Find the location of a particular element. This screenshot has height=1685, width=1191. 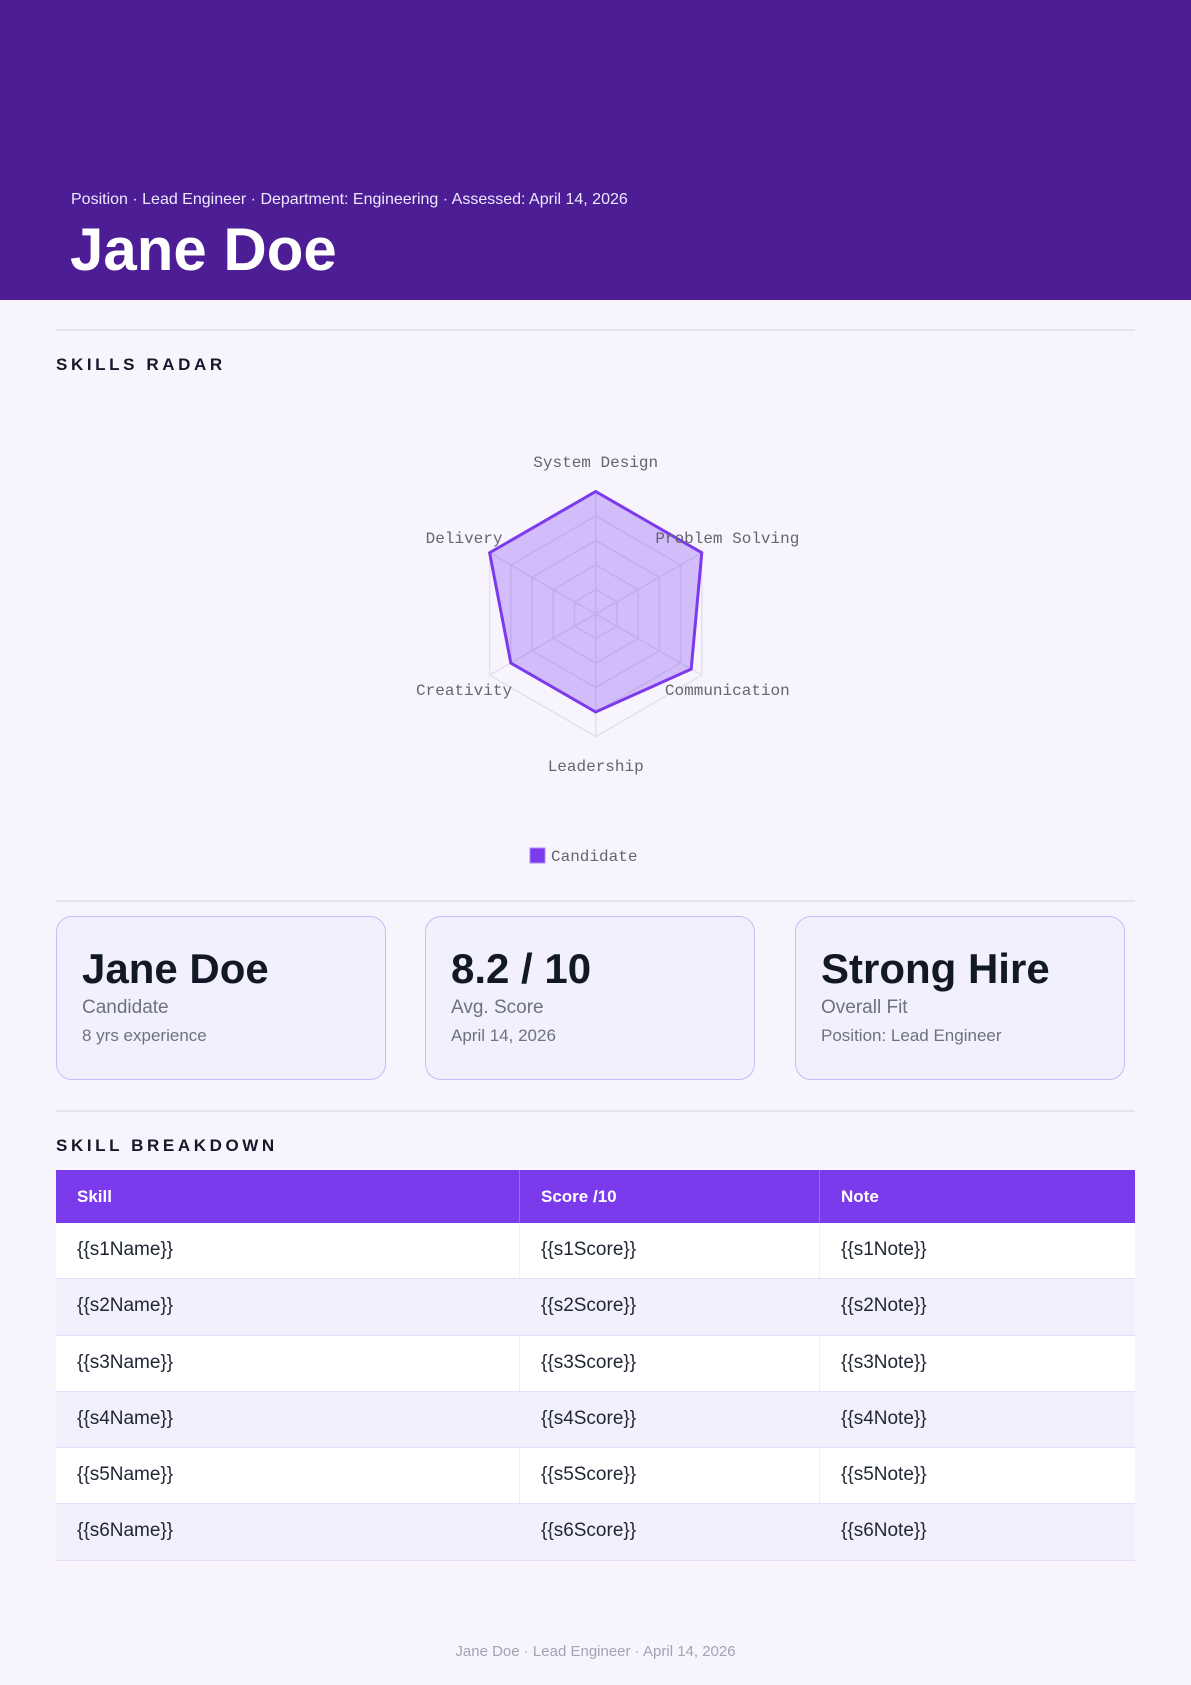

cell-note: {{s1Note}} is located at coordinates (884, 1249).